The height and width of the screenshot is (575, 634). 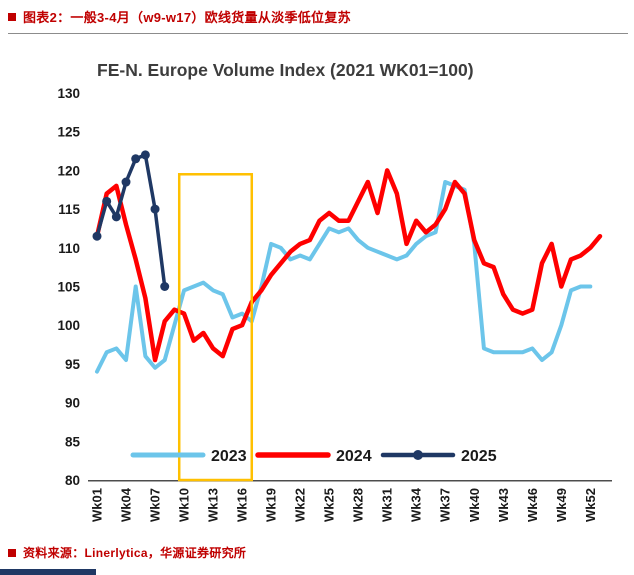 I want to click on legend-item-2023: 2023, so click(x=188, y=456).